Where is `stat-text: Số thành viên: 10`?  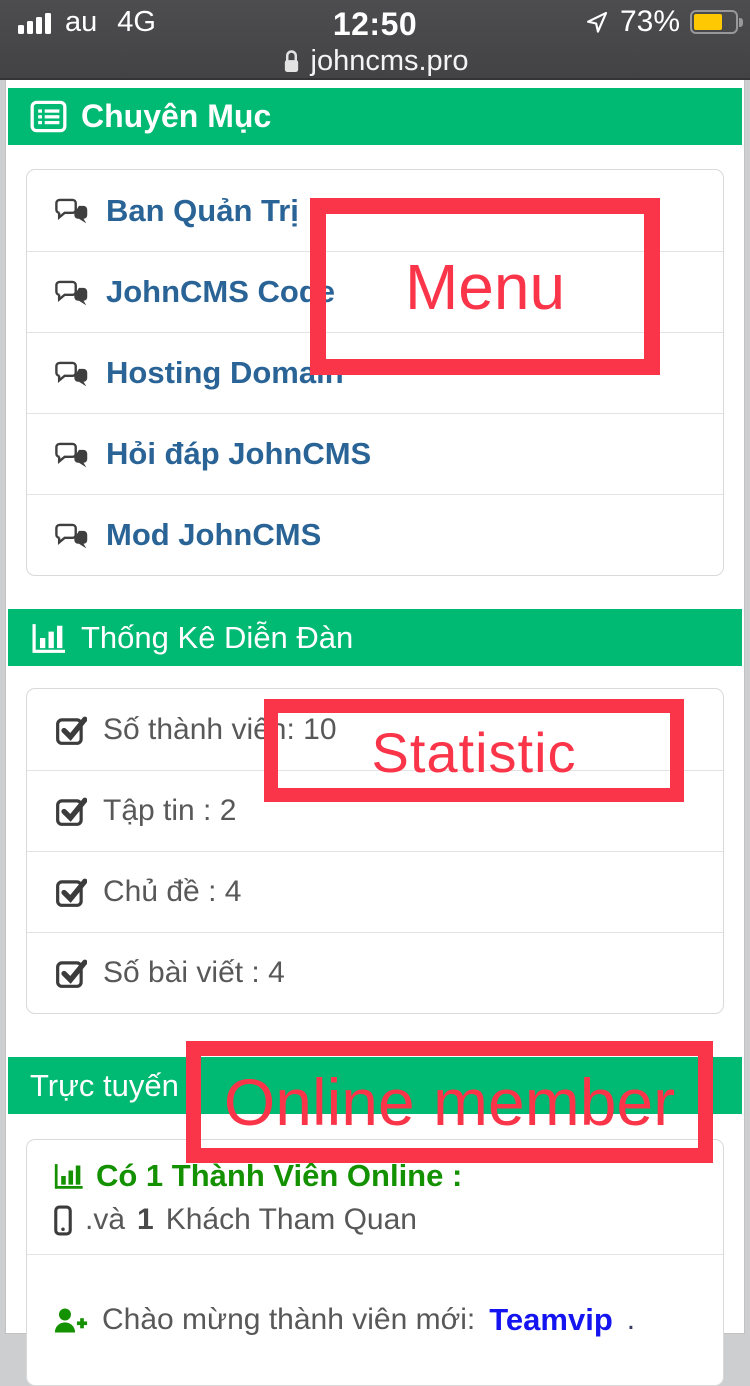
stat-text: Số thành viên: 10 is located at coordinates (220, 729).